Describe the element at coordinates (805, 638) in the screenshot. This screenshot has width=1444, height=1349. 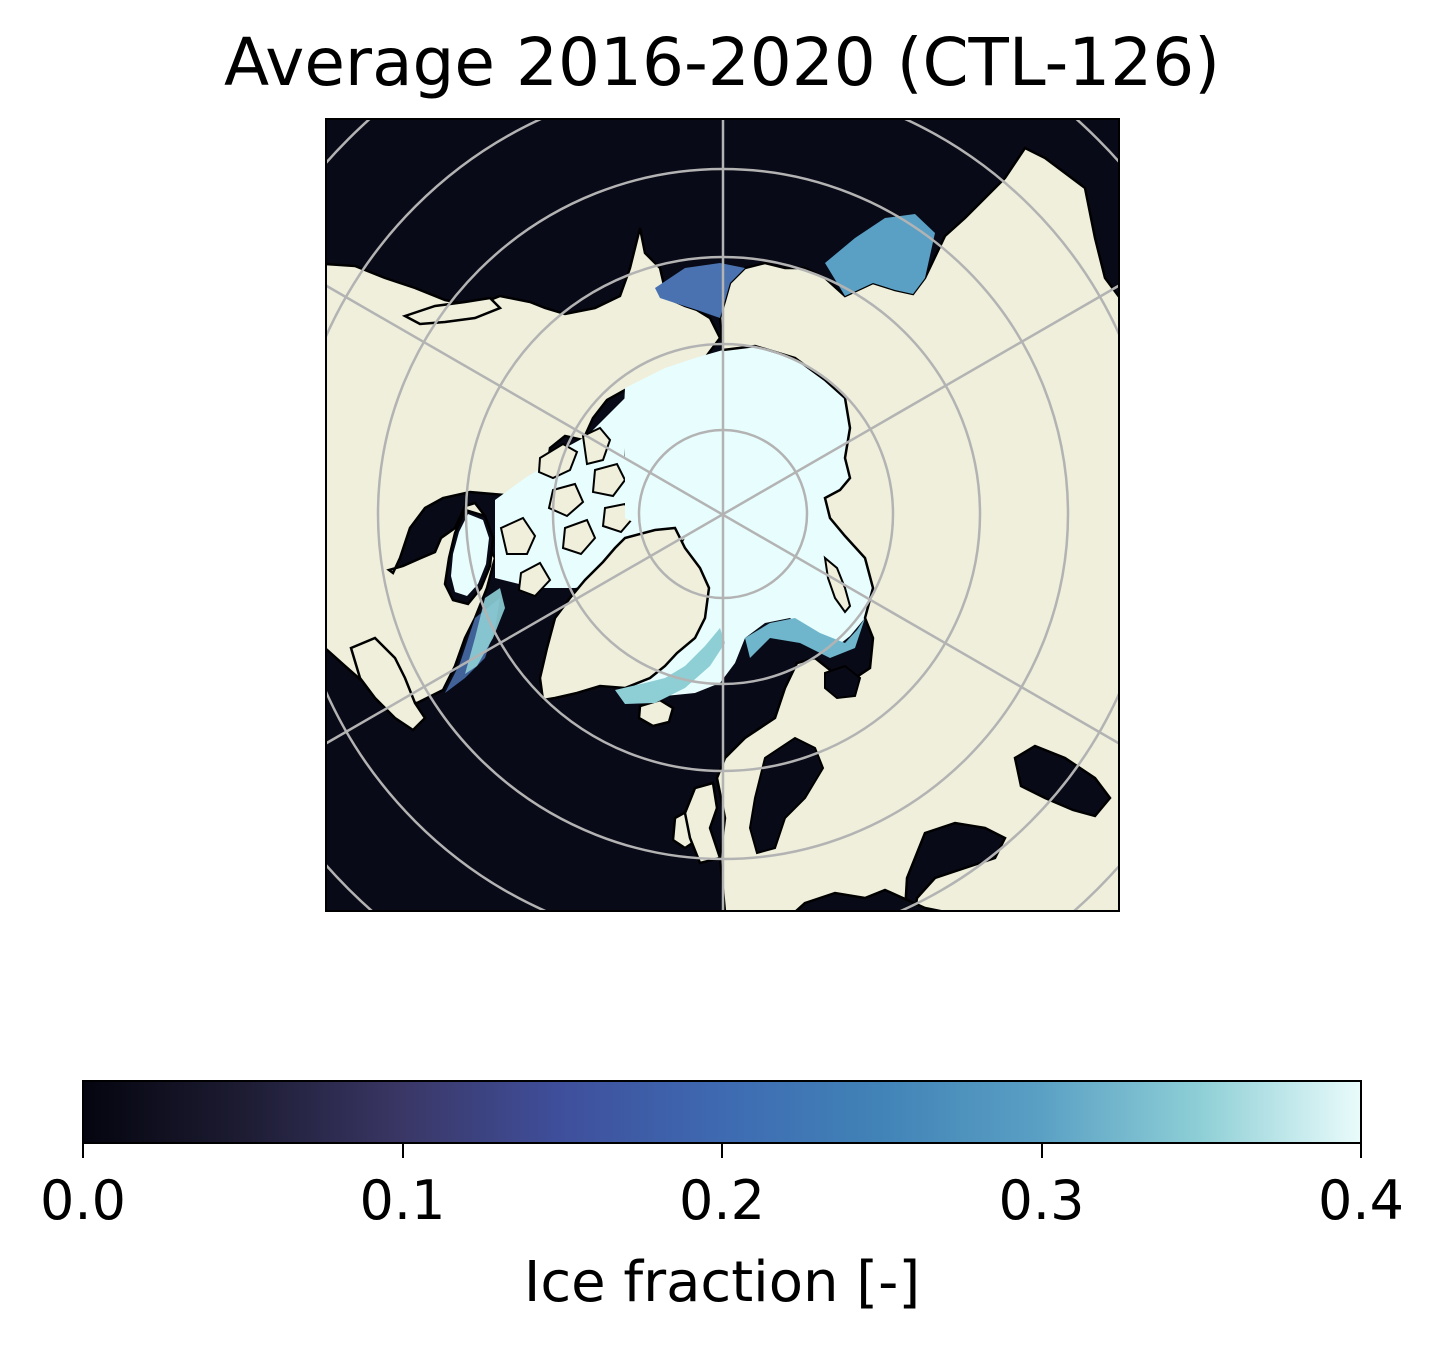
I see `ice-edge-barents` at that location.